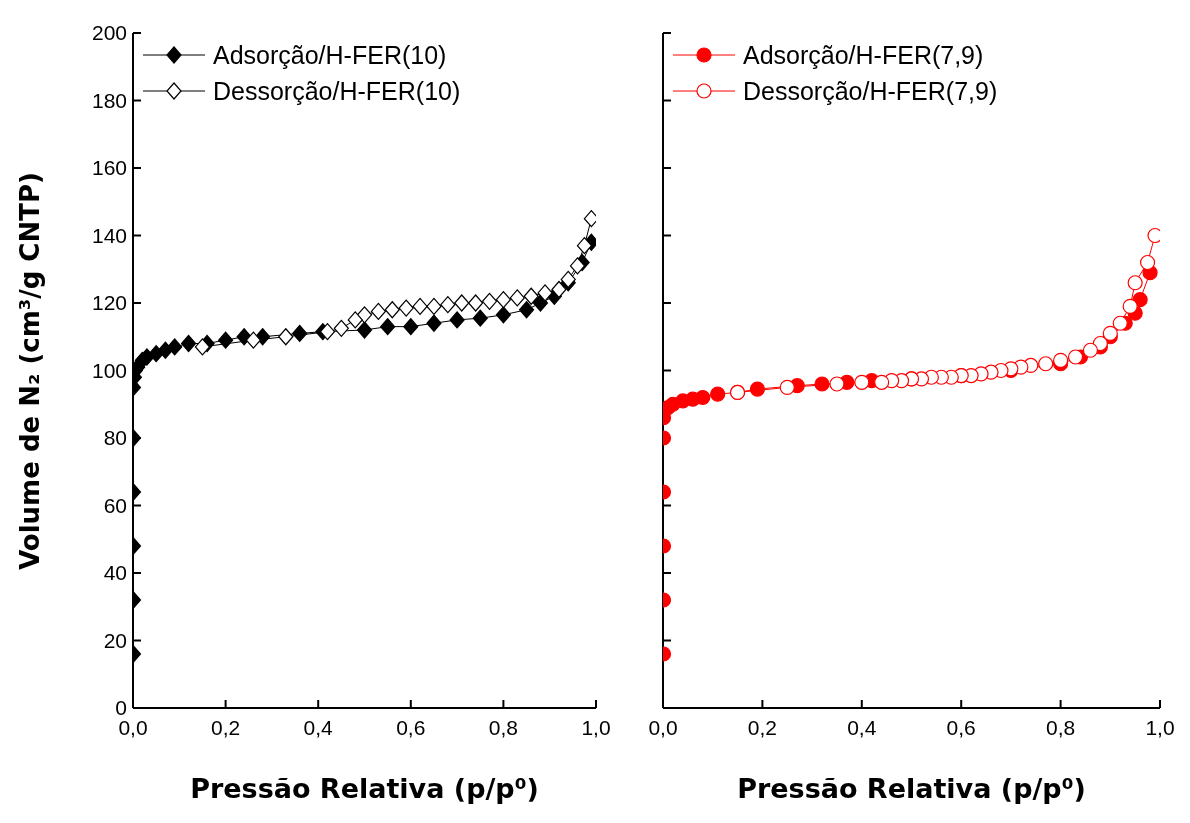 The height and width of the screenshot is (823, 1190). Describe the element at coordinates (109, 33) in the screenshot. I see `y-tick-label: 200` at that location.